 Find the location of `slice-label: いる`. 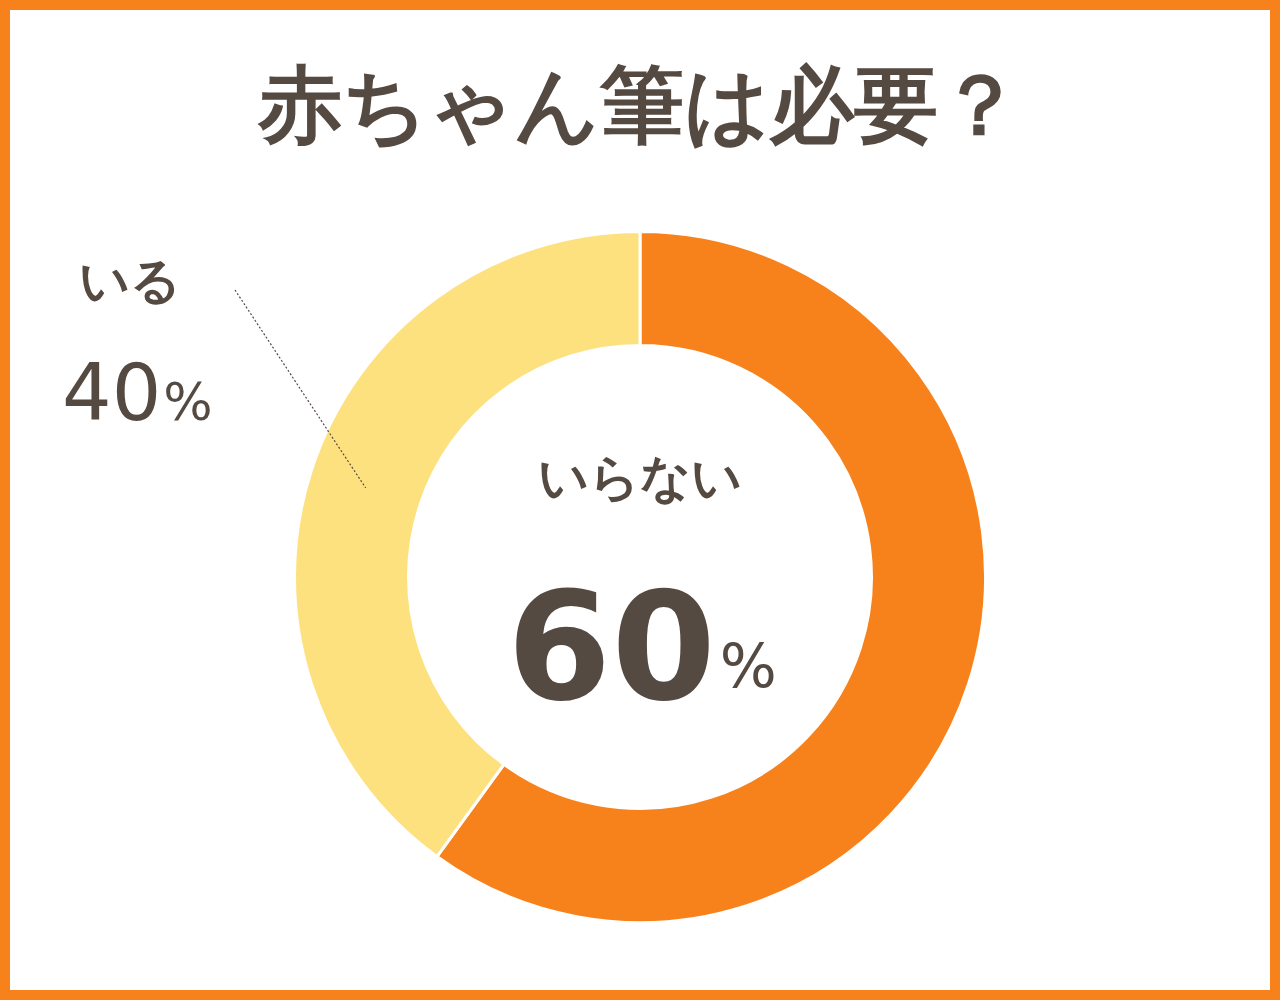

slice-label: いる is located at coordinates (130, 280).